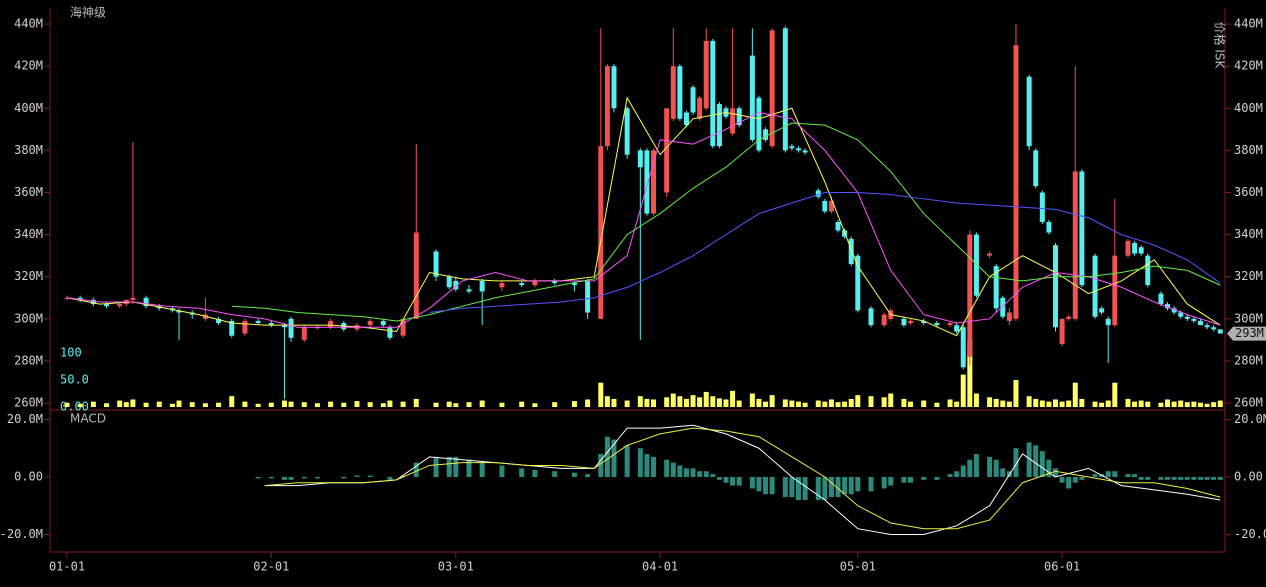  I want to click on x-tick-label: 02-01, so click(271, 567).